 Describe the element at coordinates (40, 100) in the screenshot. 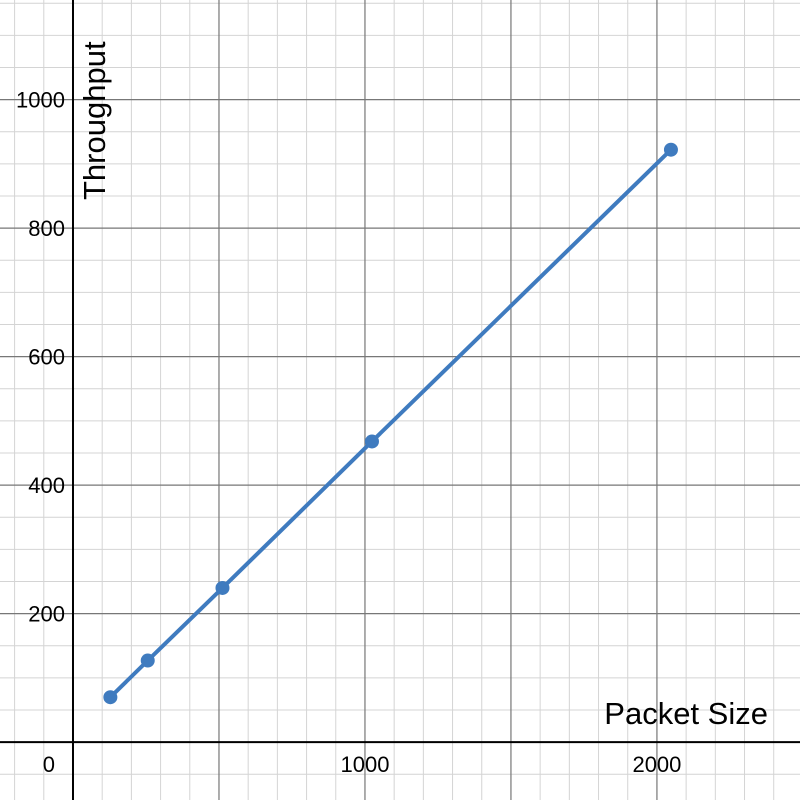

I see `y-tick-label: 1000` at that location.